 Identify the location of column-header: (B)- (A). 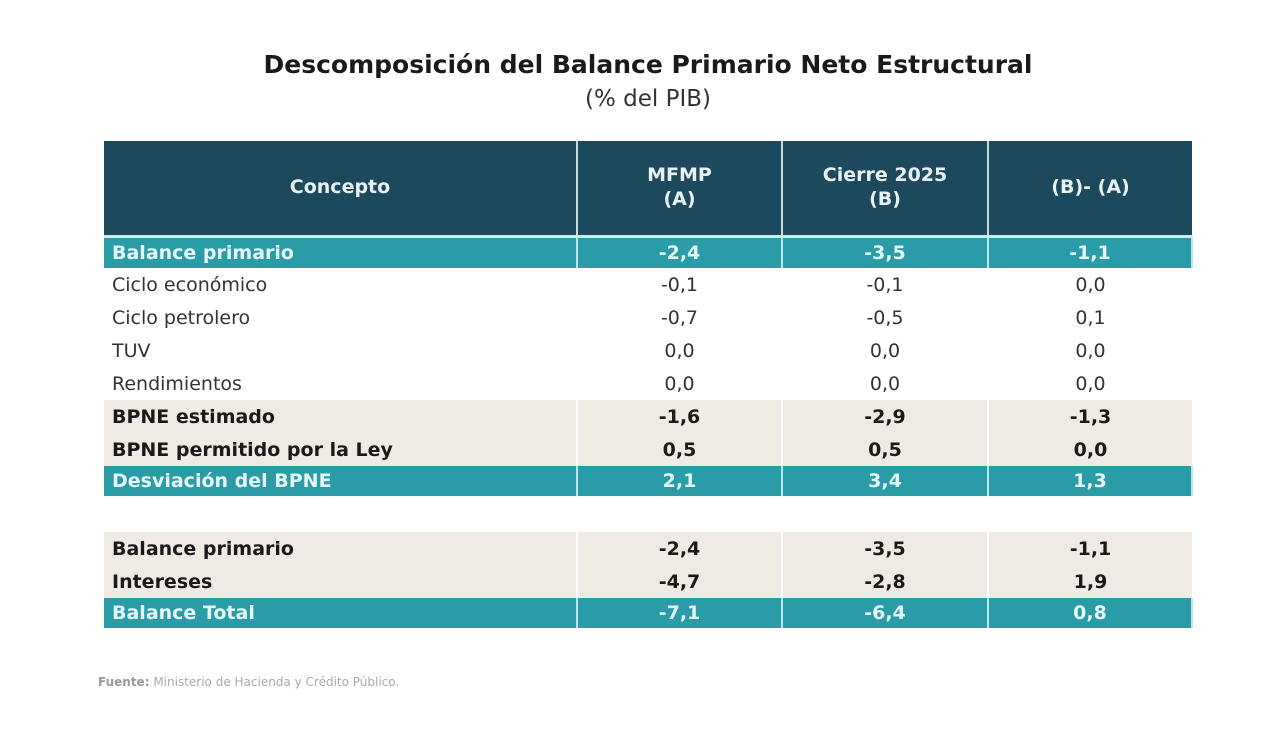
(1090, 189).